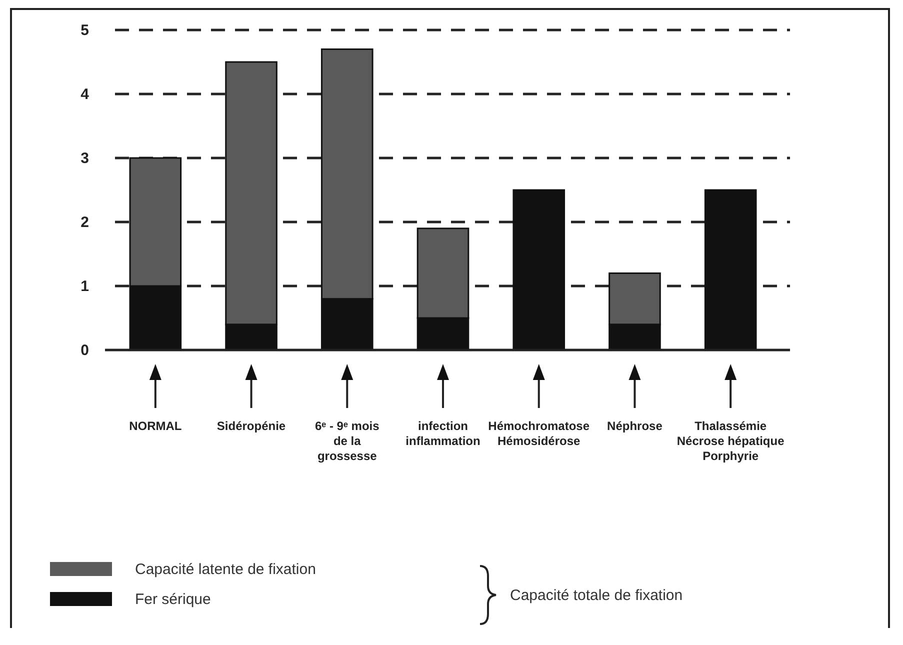  I want to click on x-tick-label: NORMAL, so click(155, 426).